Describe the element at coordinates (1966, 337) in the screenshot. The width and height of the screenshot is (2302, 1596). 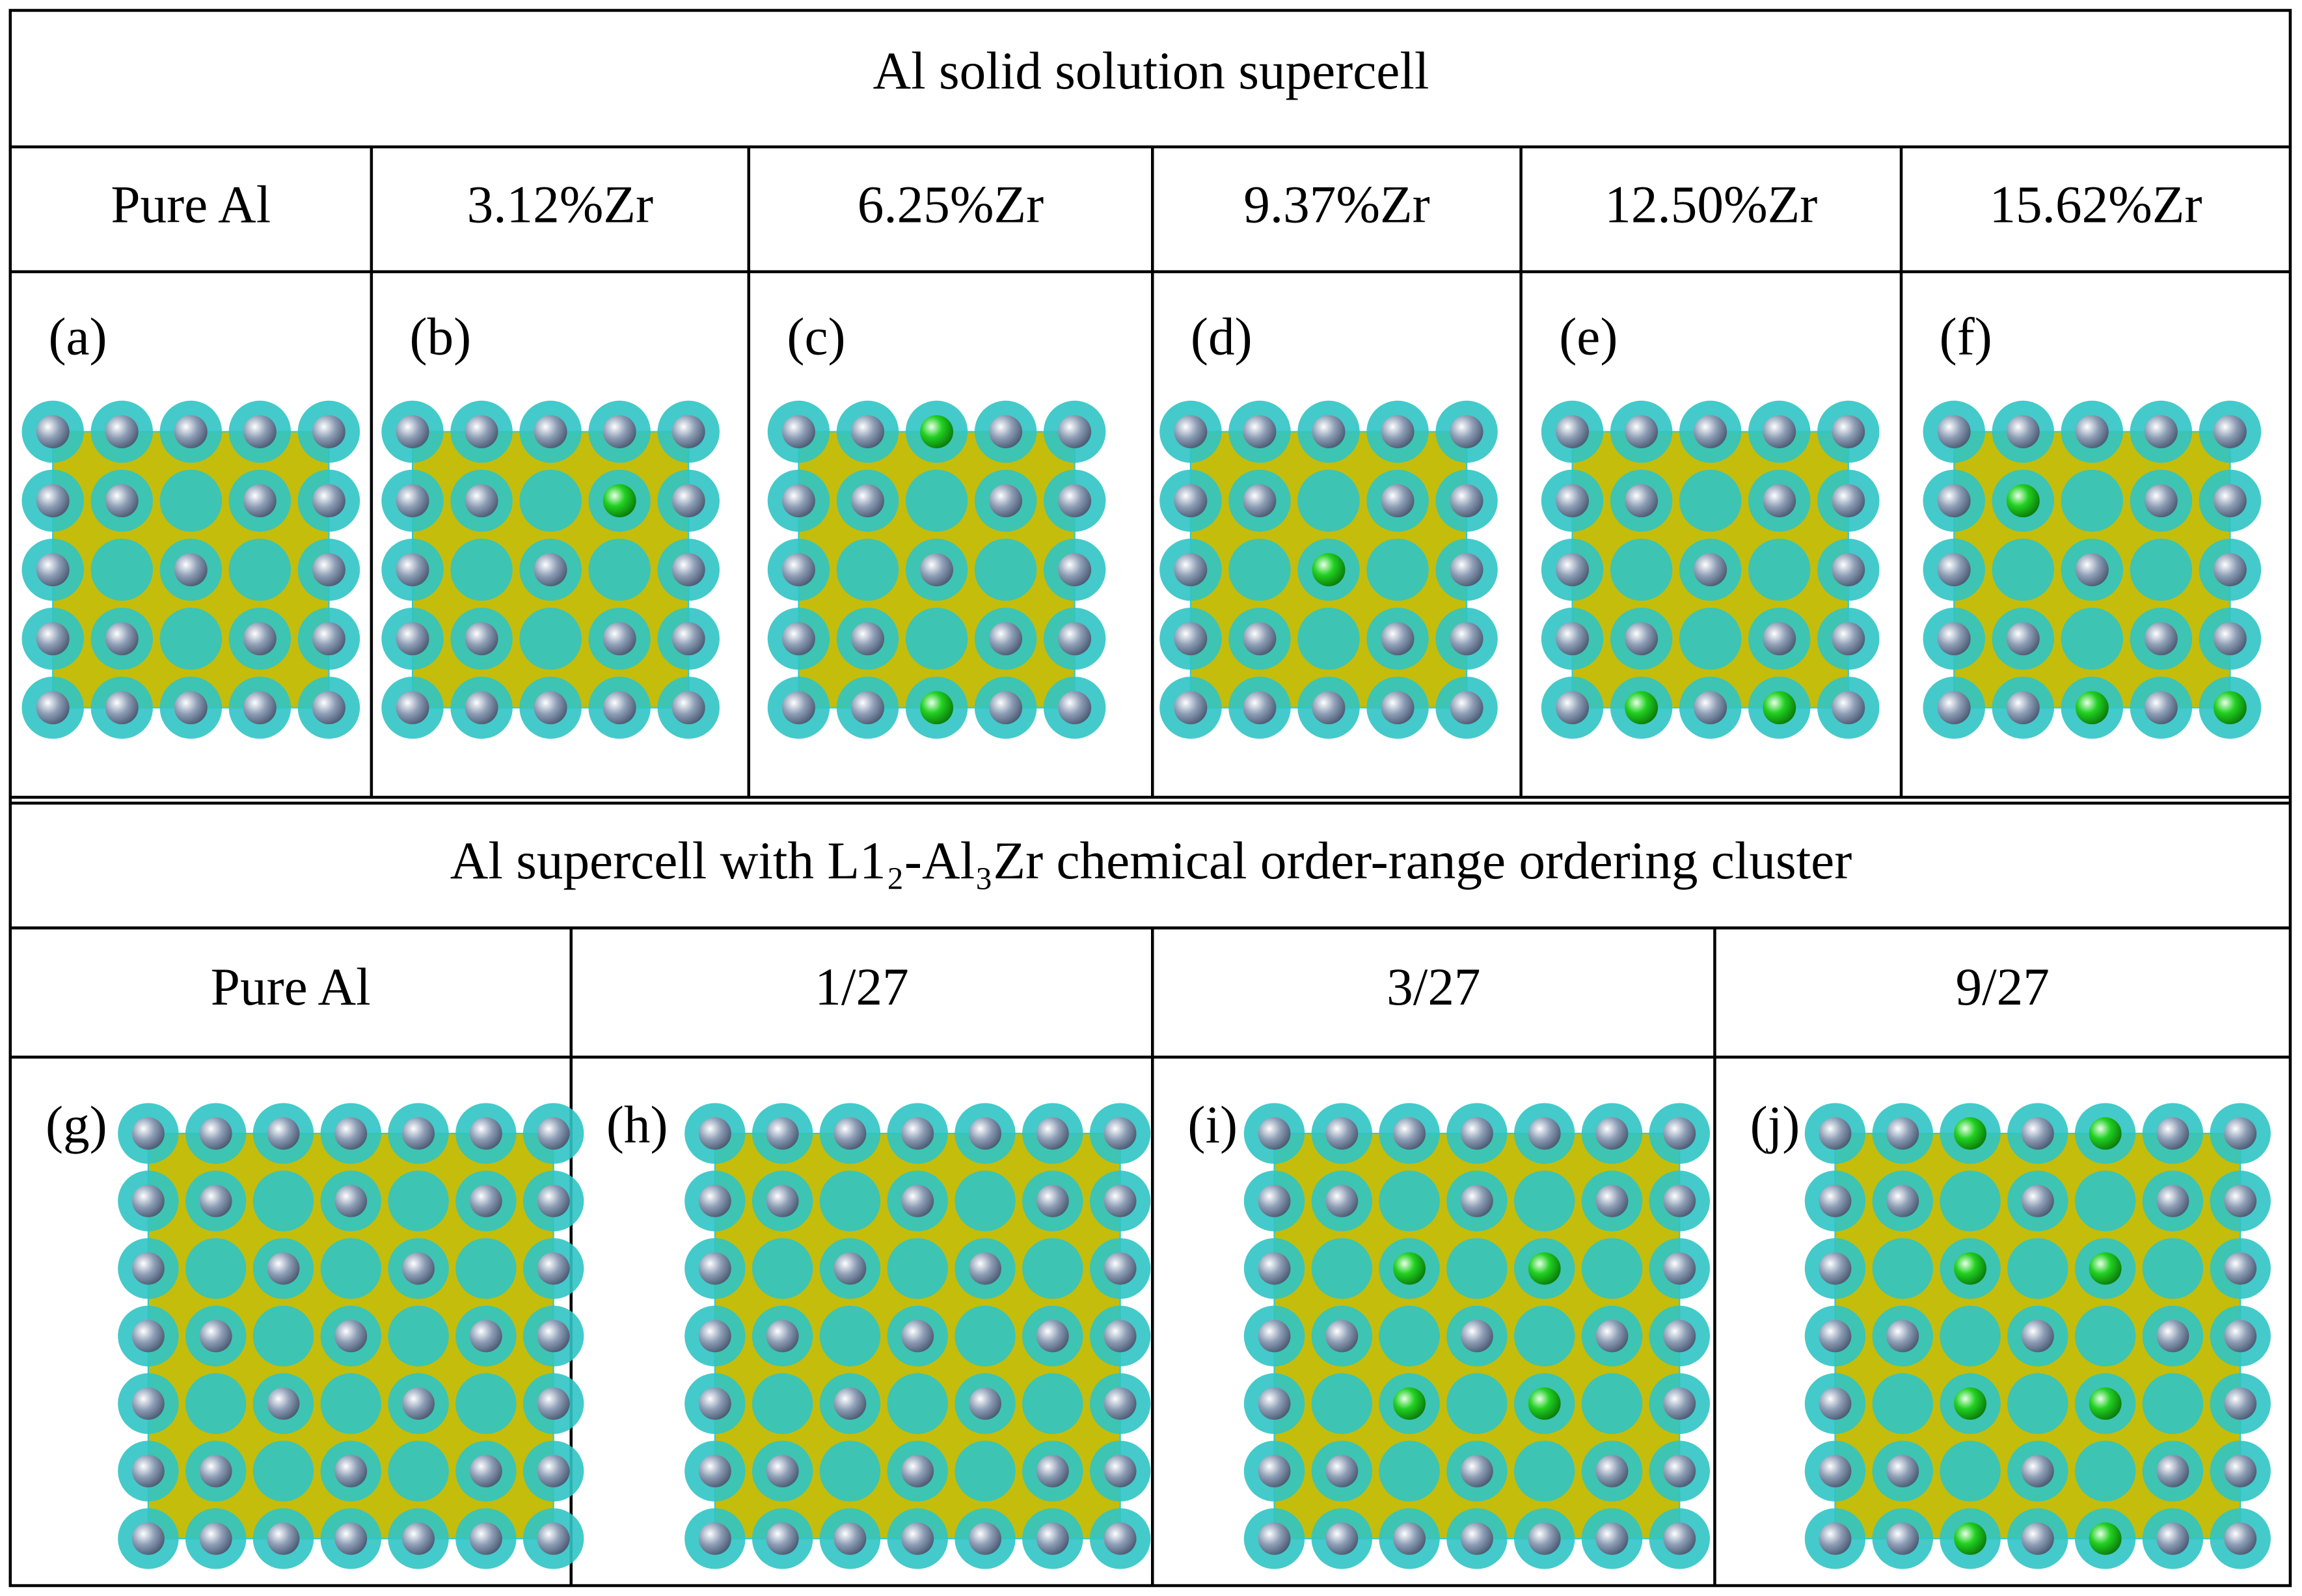
I see `panel-label: (f)` at that location.